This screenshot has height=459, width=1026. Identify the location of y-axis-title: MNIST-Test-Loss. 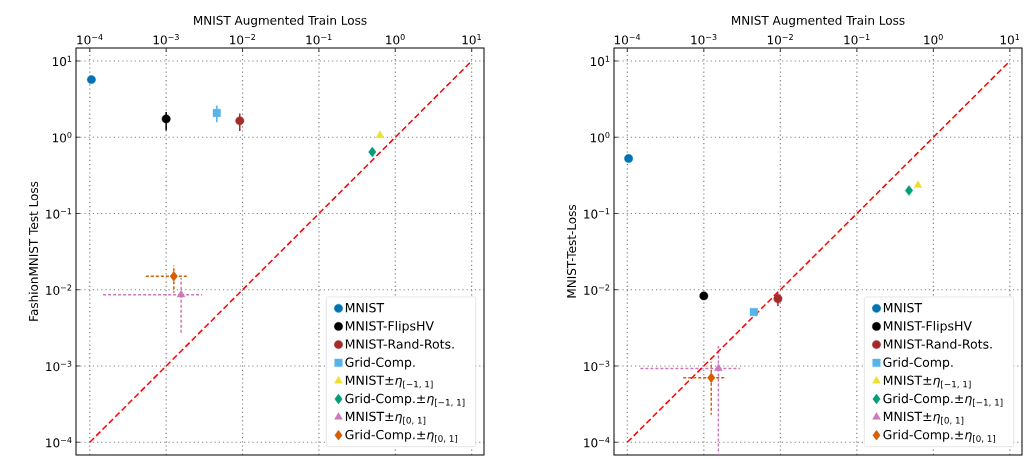
(571, 251).